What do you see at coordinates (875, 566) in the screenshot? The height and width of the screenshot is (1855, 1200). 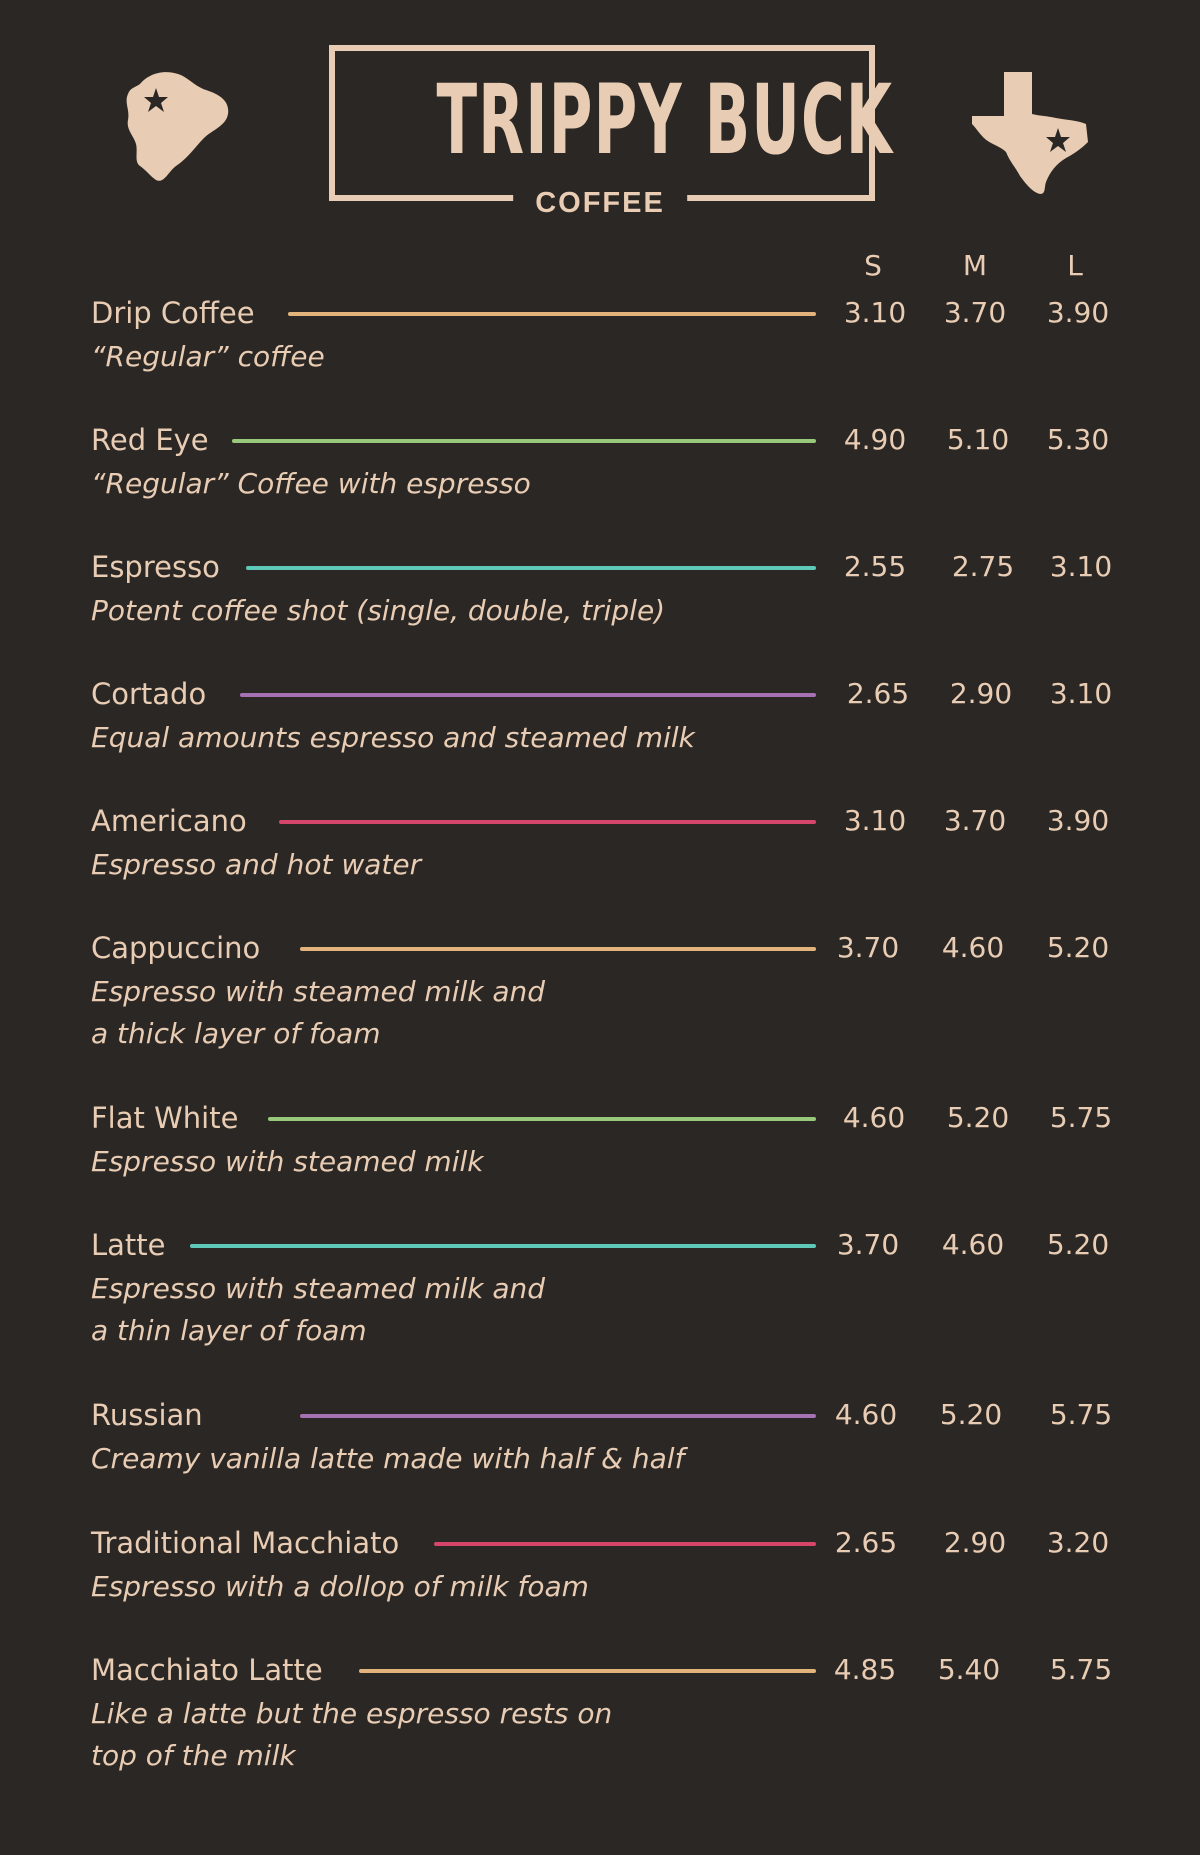 I see `price-small: 2.55` at bounding box center [875, 566].